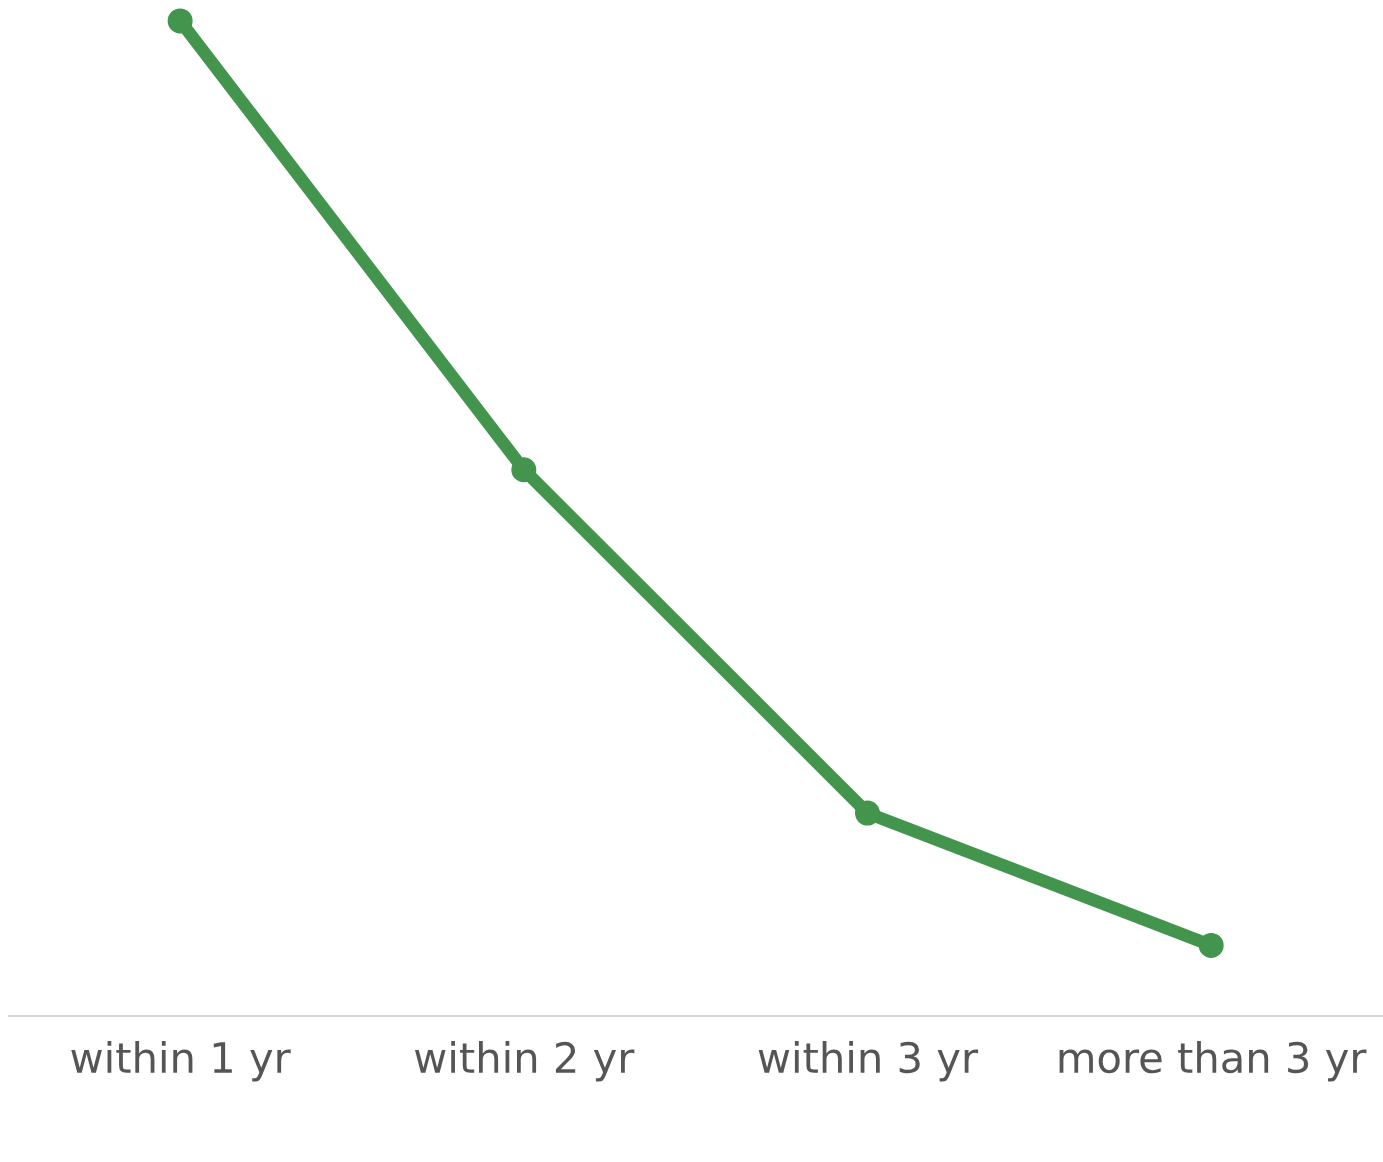 The image size is (1383, 1162). What do you see at coordinates (181, 1061) in the screenshot?
I see `x-tick-label: within 1 yr` at bounding box center [181, 1061].